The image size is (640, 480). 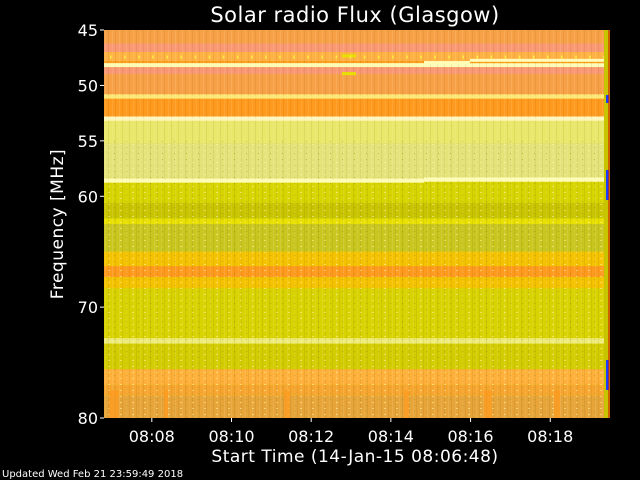 What do you see at coordinates (231, 436) in the screenshot?
I see `x-tick-label: 08:10` at bounding box center [231, 436].